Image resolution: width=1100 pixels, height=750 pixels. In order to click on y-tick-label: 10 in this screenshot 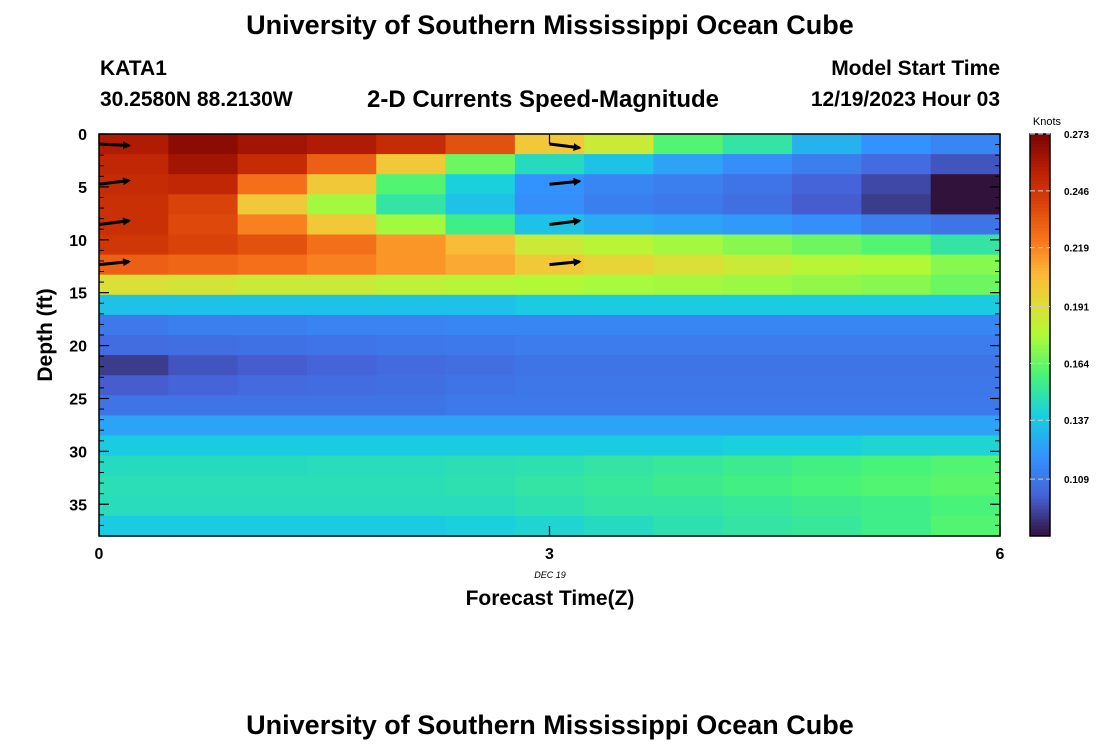, I will do `click(78, 241)`.